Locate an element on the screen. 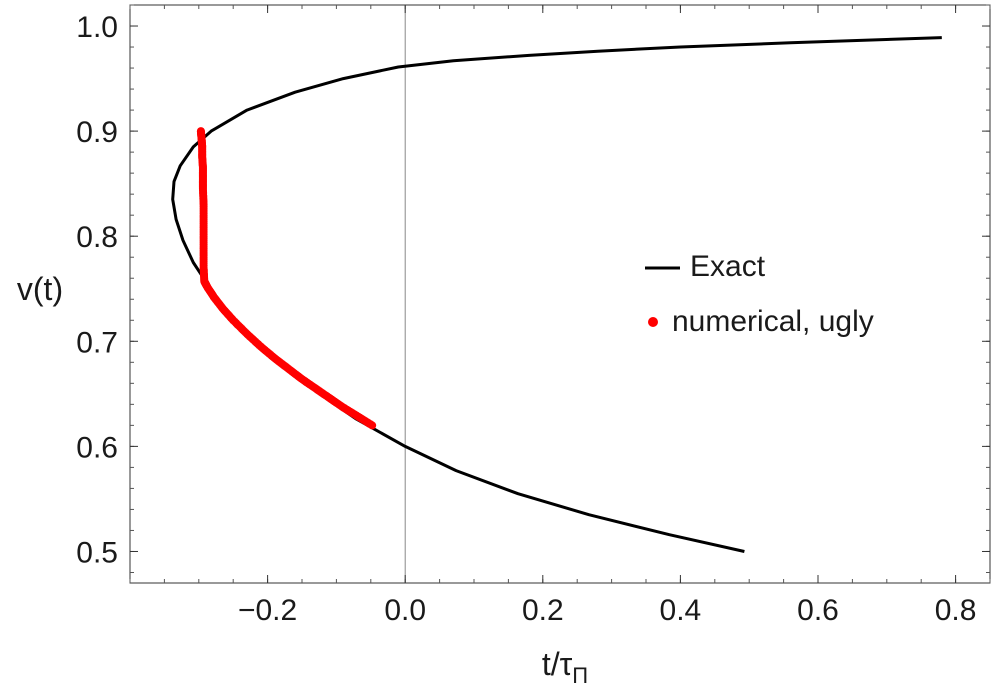  x-axis-label-subscript: Π is located at coordinates (580, 675).